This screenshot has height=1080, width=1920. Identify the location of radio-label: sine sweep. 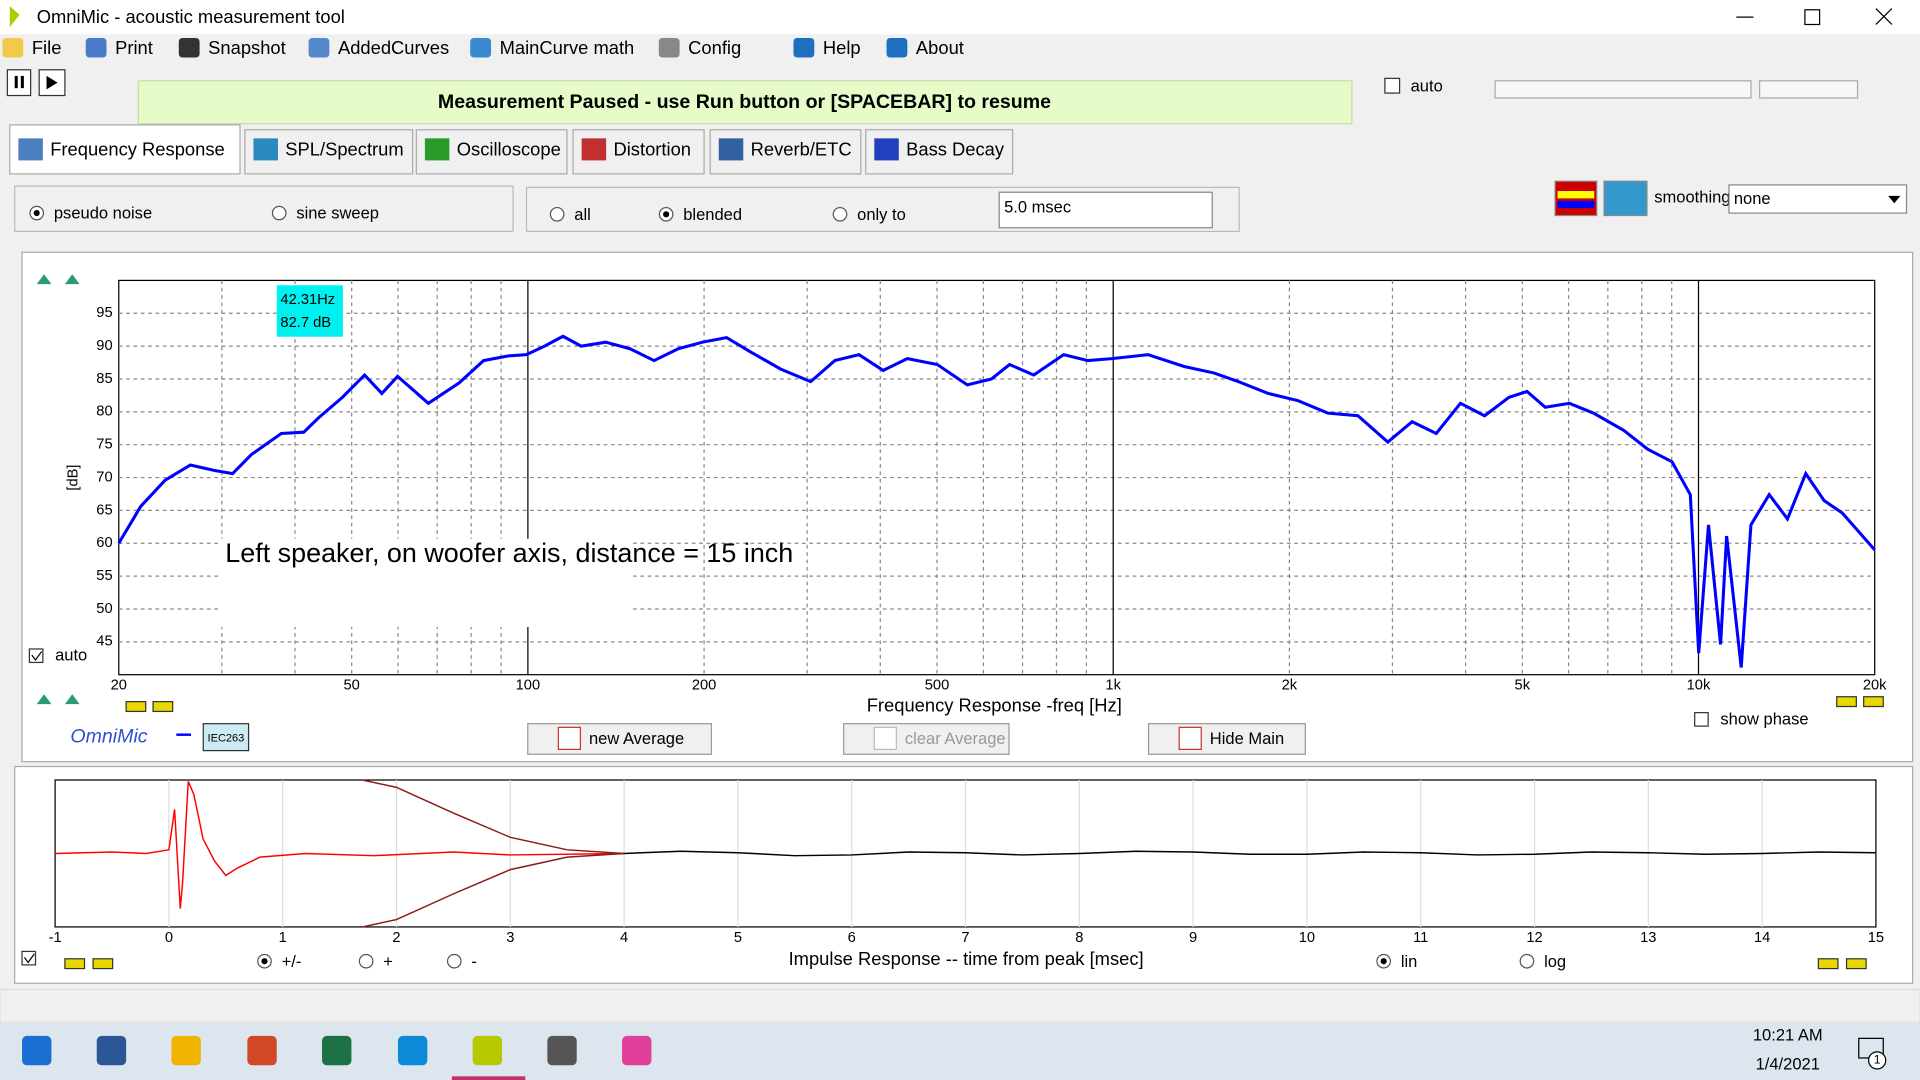
(337, 213).